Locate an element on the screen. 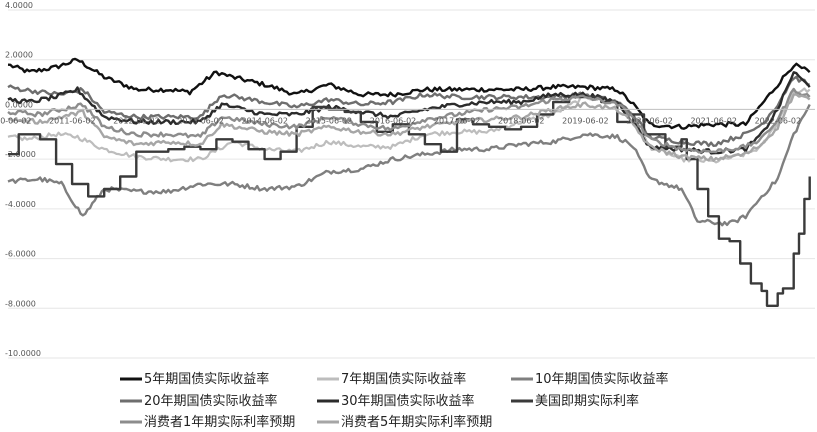  y-tick-label: -10.0000 is located at coordinates (23, 353).